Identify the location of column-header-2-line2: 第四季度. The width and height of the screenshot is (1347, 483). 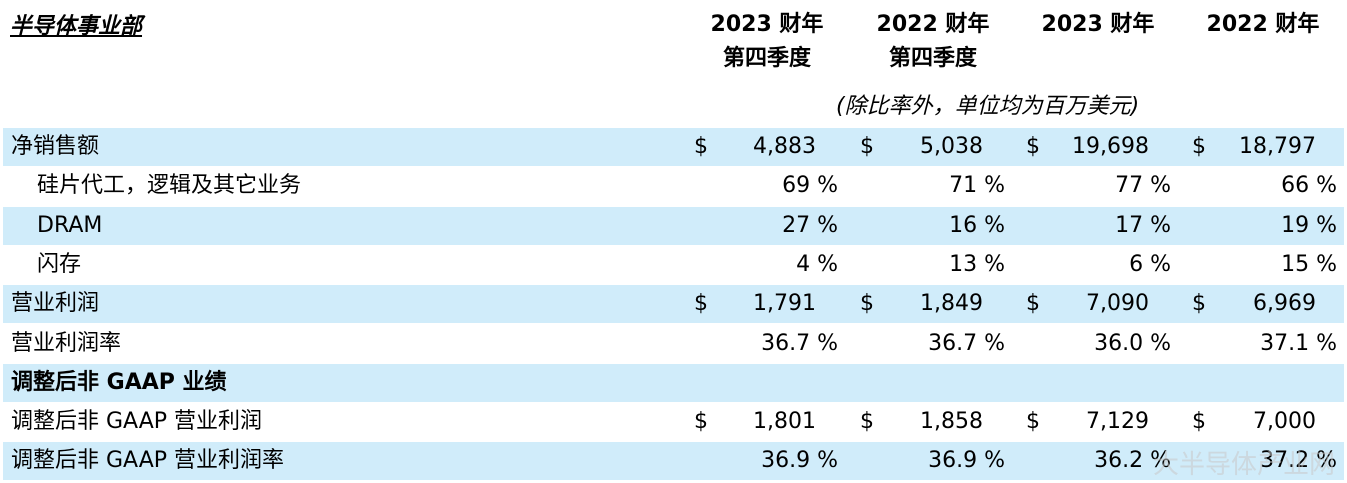
(932, 58).